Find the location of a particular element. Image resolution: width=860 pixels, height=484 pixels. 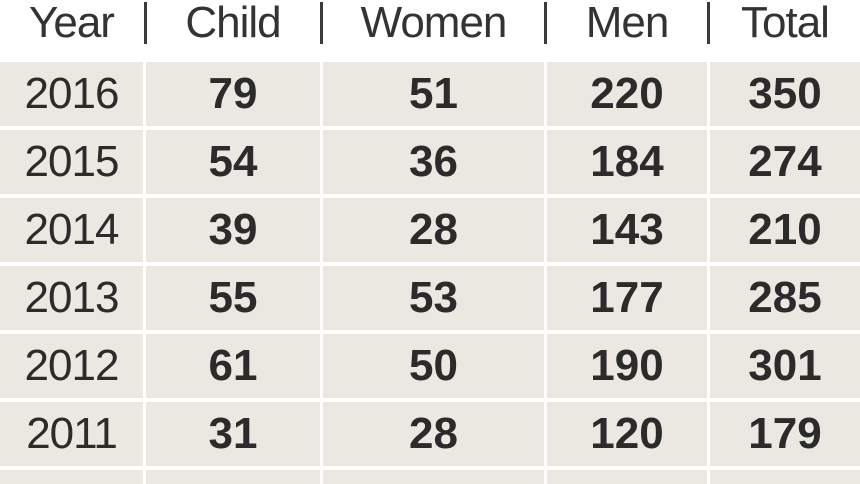

year-cell: 2011 is located at coordinates (71, 434).